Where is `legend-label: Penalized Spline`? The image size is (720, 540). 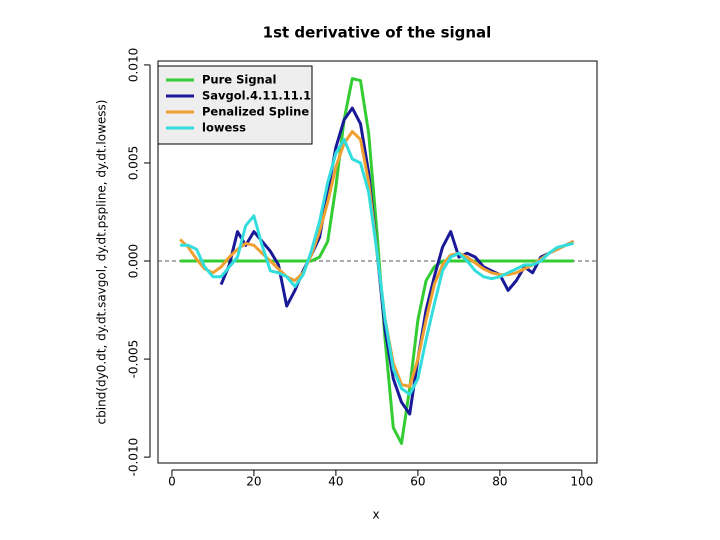
legend-label: Penalized Spline is located at coordinates (255, 112).